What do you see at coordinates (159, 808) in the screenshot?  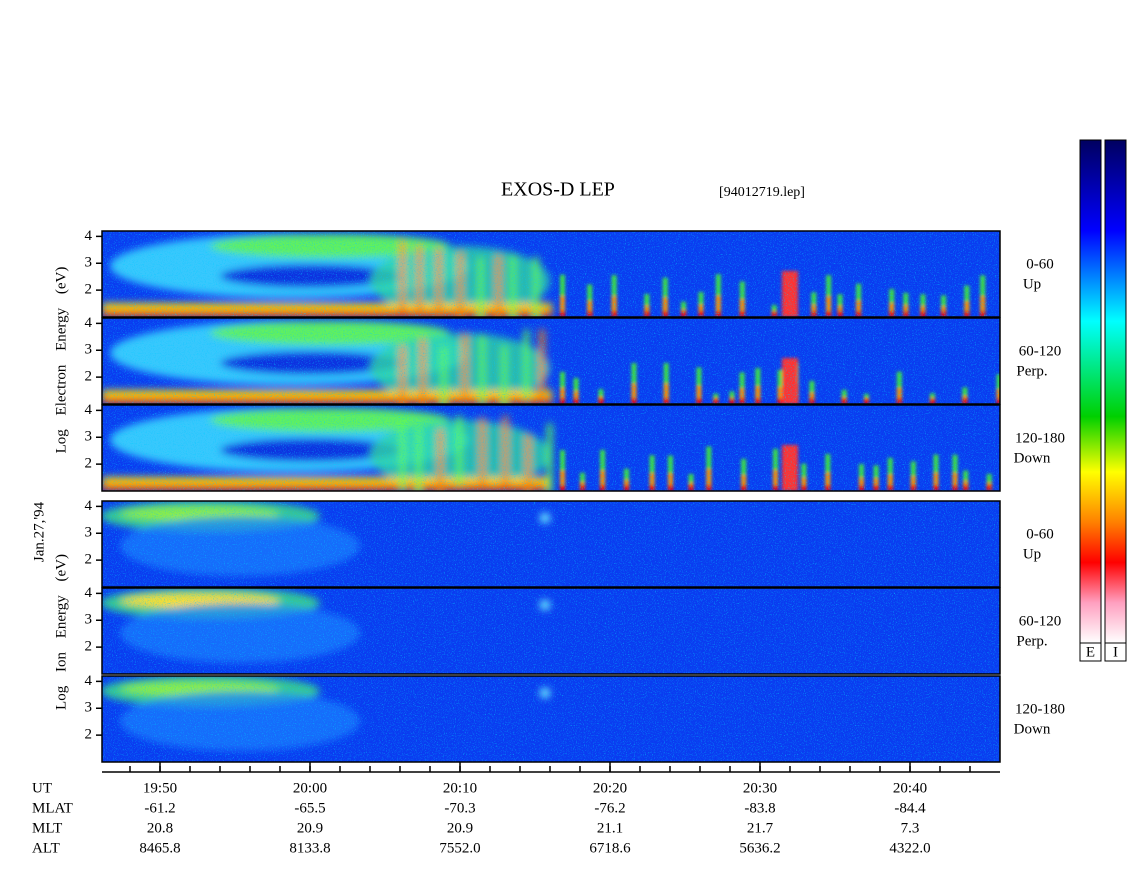 I see `row-value: -61.2` at bounding box center [159, 808].